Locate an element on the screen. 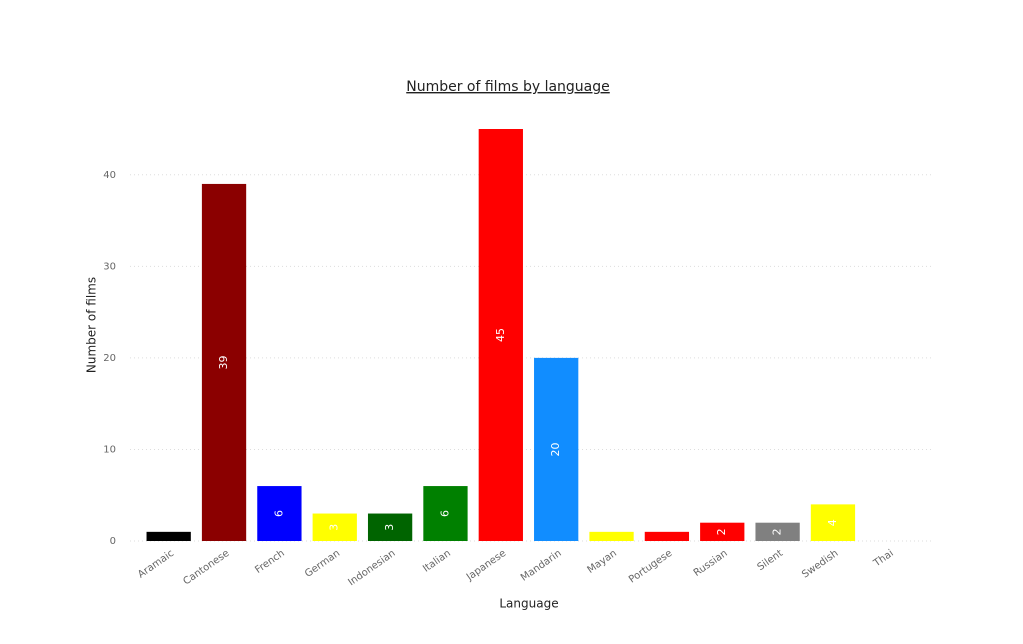 The width and height of the screenshot is (1023, 644). x-tick-label: Mayan is located at coordinates (602, 562).